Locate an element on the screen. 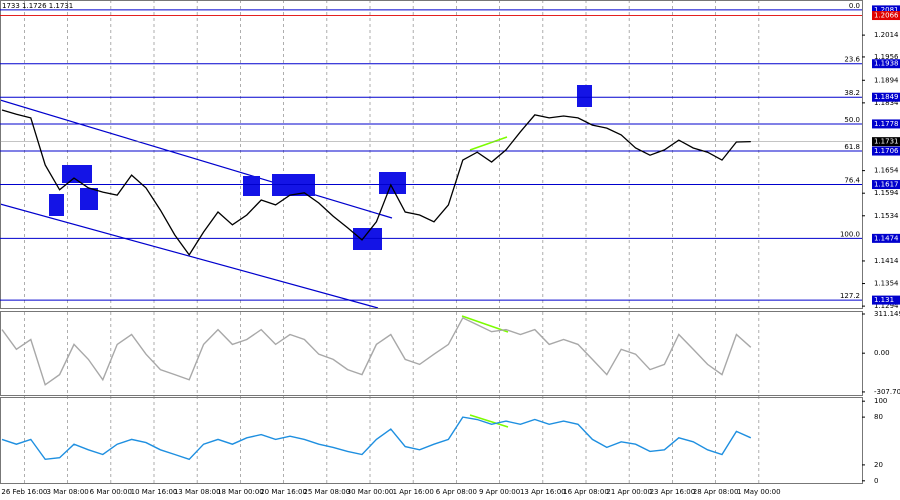  y-tick-label: 1.1414 is located at coordinates (886, 261).